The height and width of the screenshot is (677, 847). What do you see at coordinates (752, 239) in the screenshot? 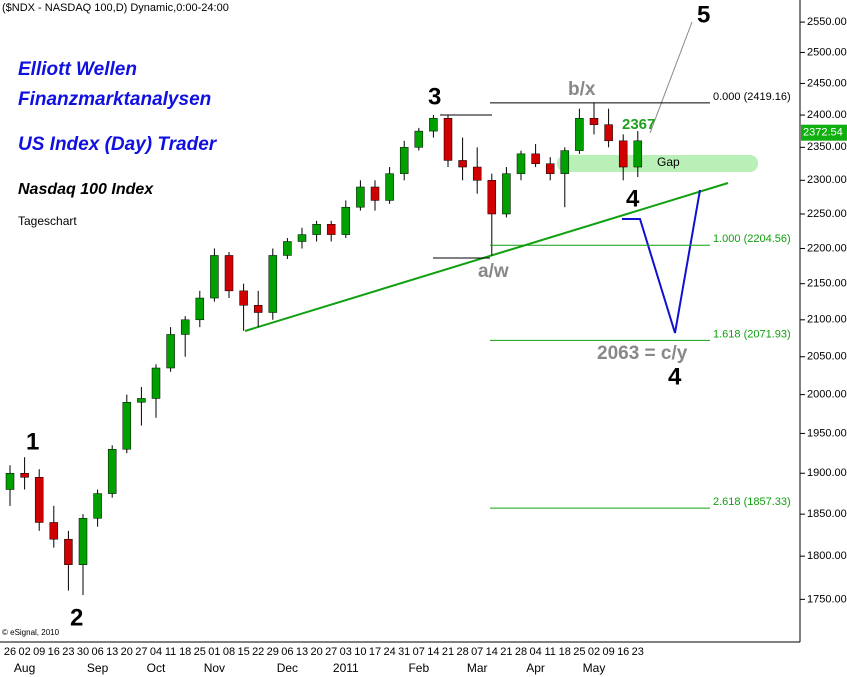
I see `fib-label: 1.000 (2204.56)` at bounding box center [752, 239].